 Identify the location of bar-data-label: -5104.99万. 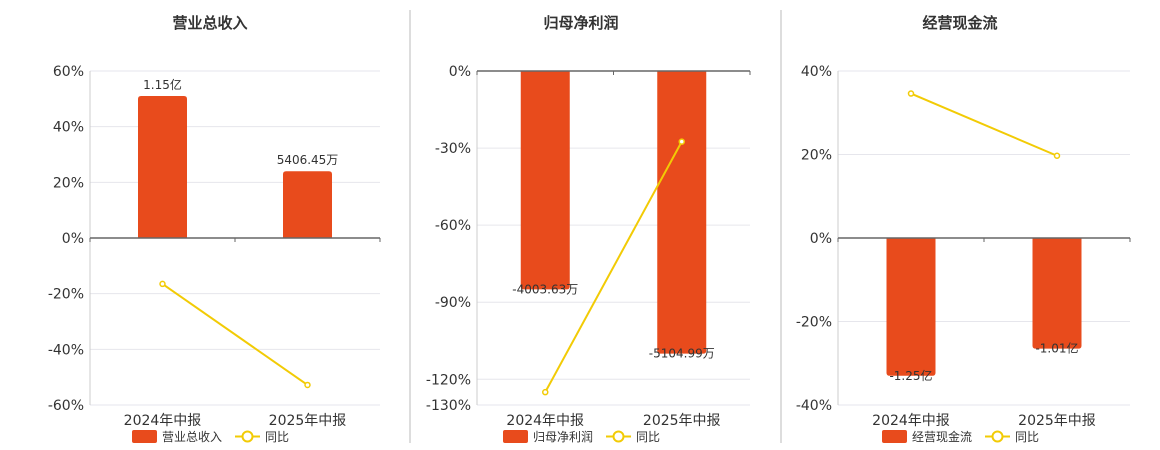
(682, 354).